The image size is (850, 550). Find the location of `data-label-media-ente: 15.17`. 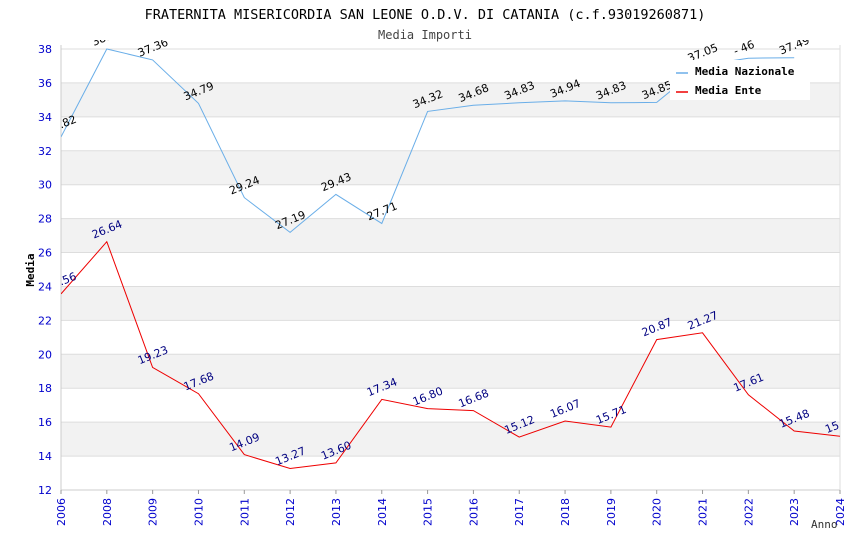

data-label-media-ente: 15.17 is located at coordinates (836, 424).